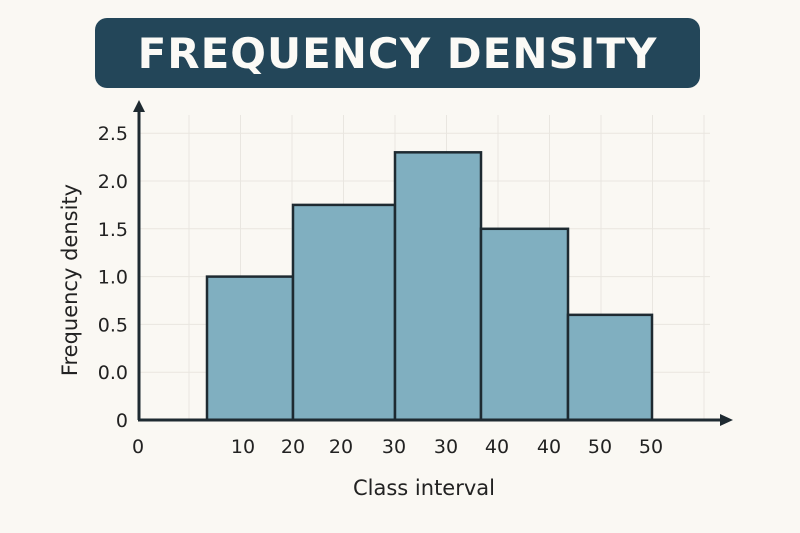  I want to click on x-axis-label: Class interval, so click(424, 488).